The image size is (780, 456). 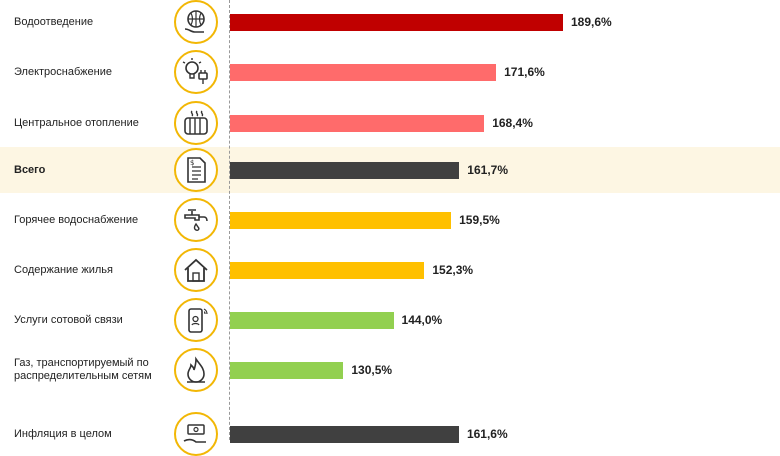 What do you see at coordinates (63, 71) in the screenshot?
I see `row-label: Электроснабжение` at bounding box center [63, 71].